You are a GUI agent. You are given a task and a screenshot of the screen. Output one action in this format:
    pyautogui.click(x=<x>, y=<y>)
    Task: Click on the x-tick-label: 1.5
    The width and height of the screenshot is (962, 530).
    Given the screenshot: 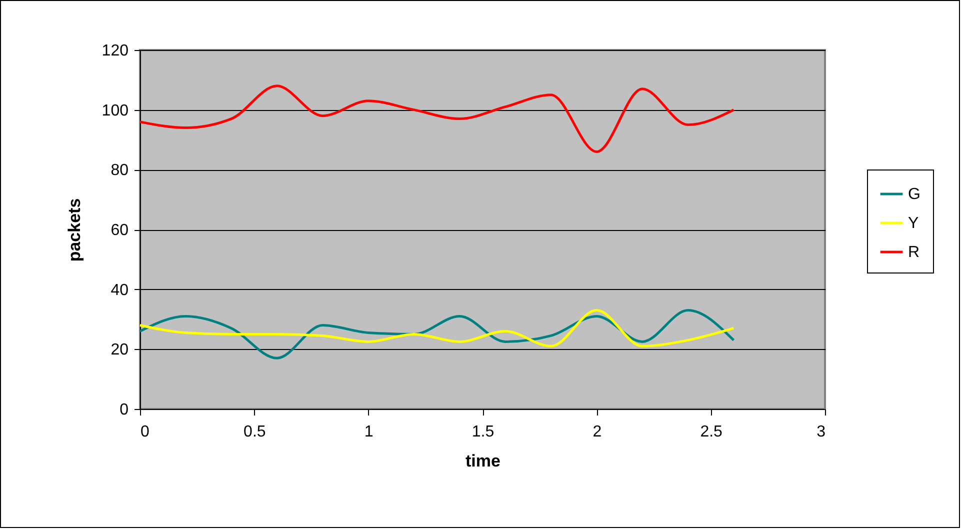 What is the action you would take?
    pyautogui.click(x=483, y=432)
    